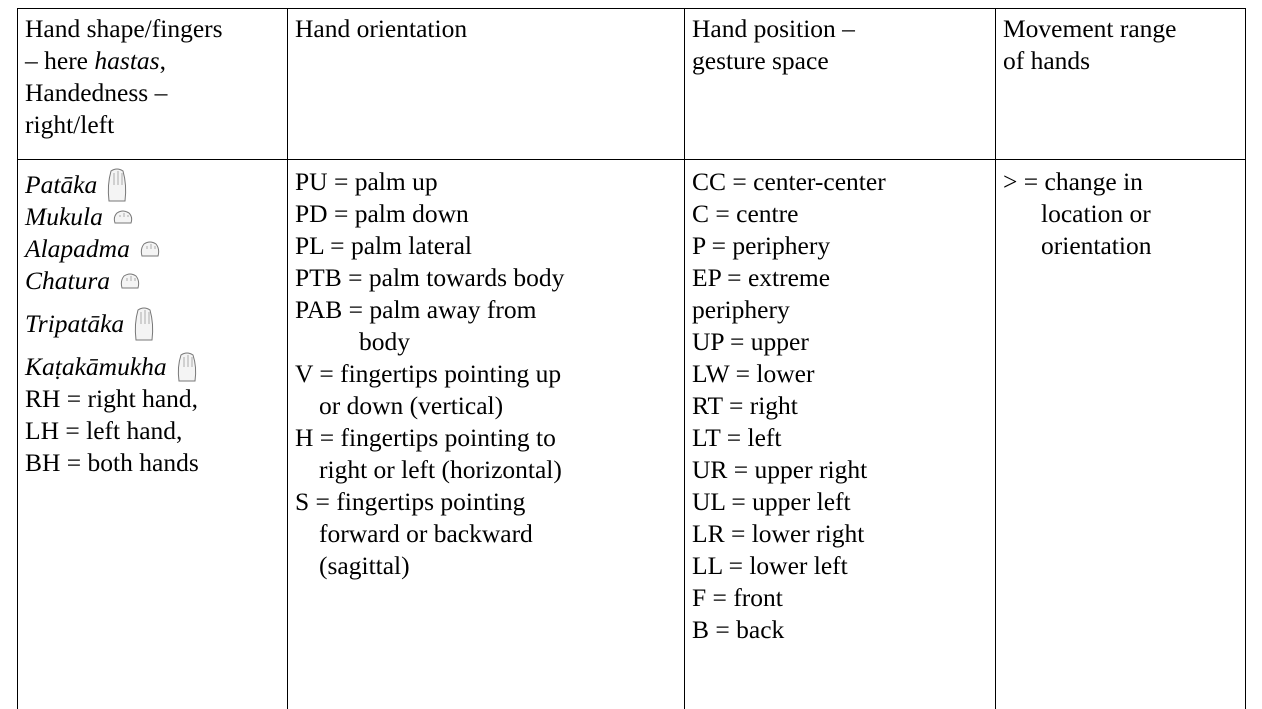  What do you see at coordinates (77, 248) in the screenshot?
I see `hasta-name: Alapadma` at bounding box center [77, 248].